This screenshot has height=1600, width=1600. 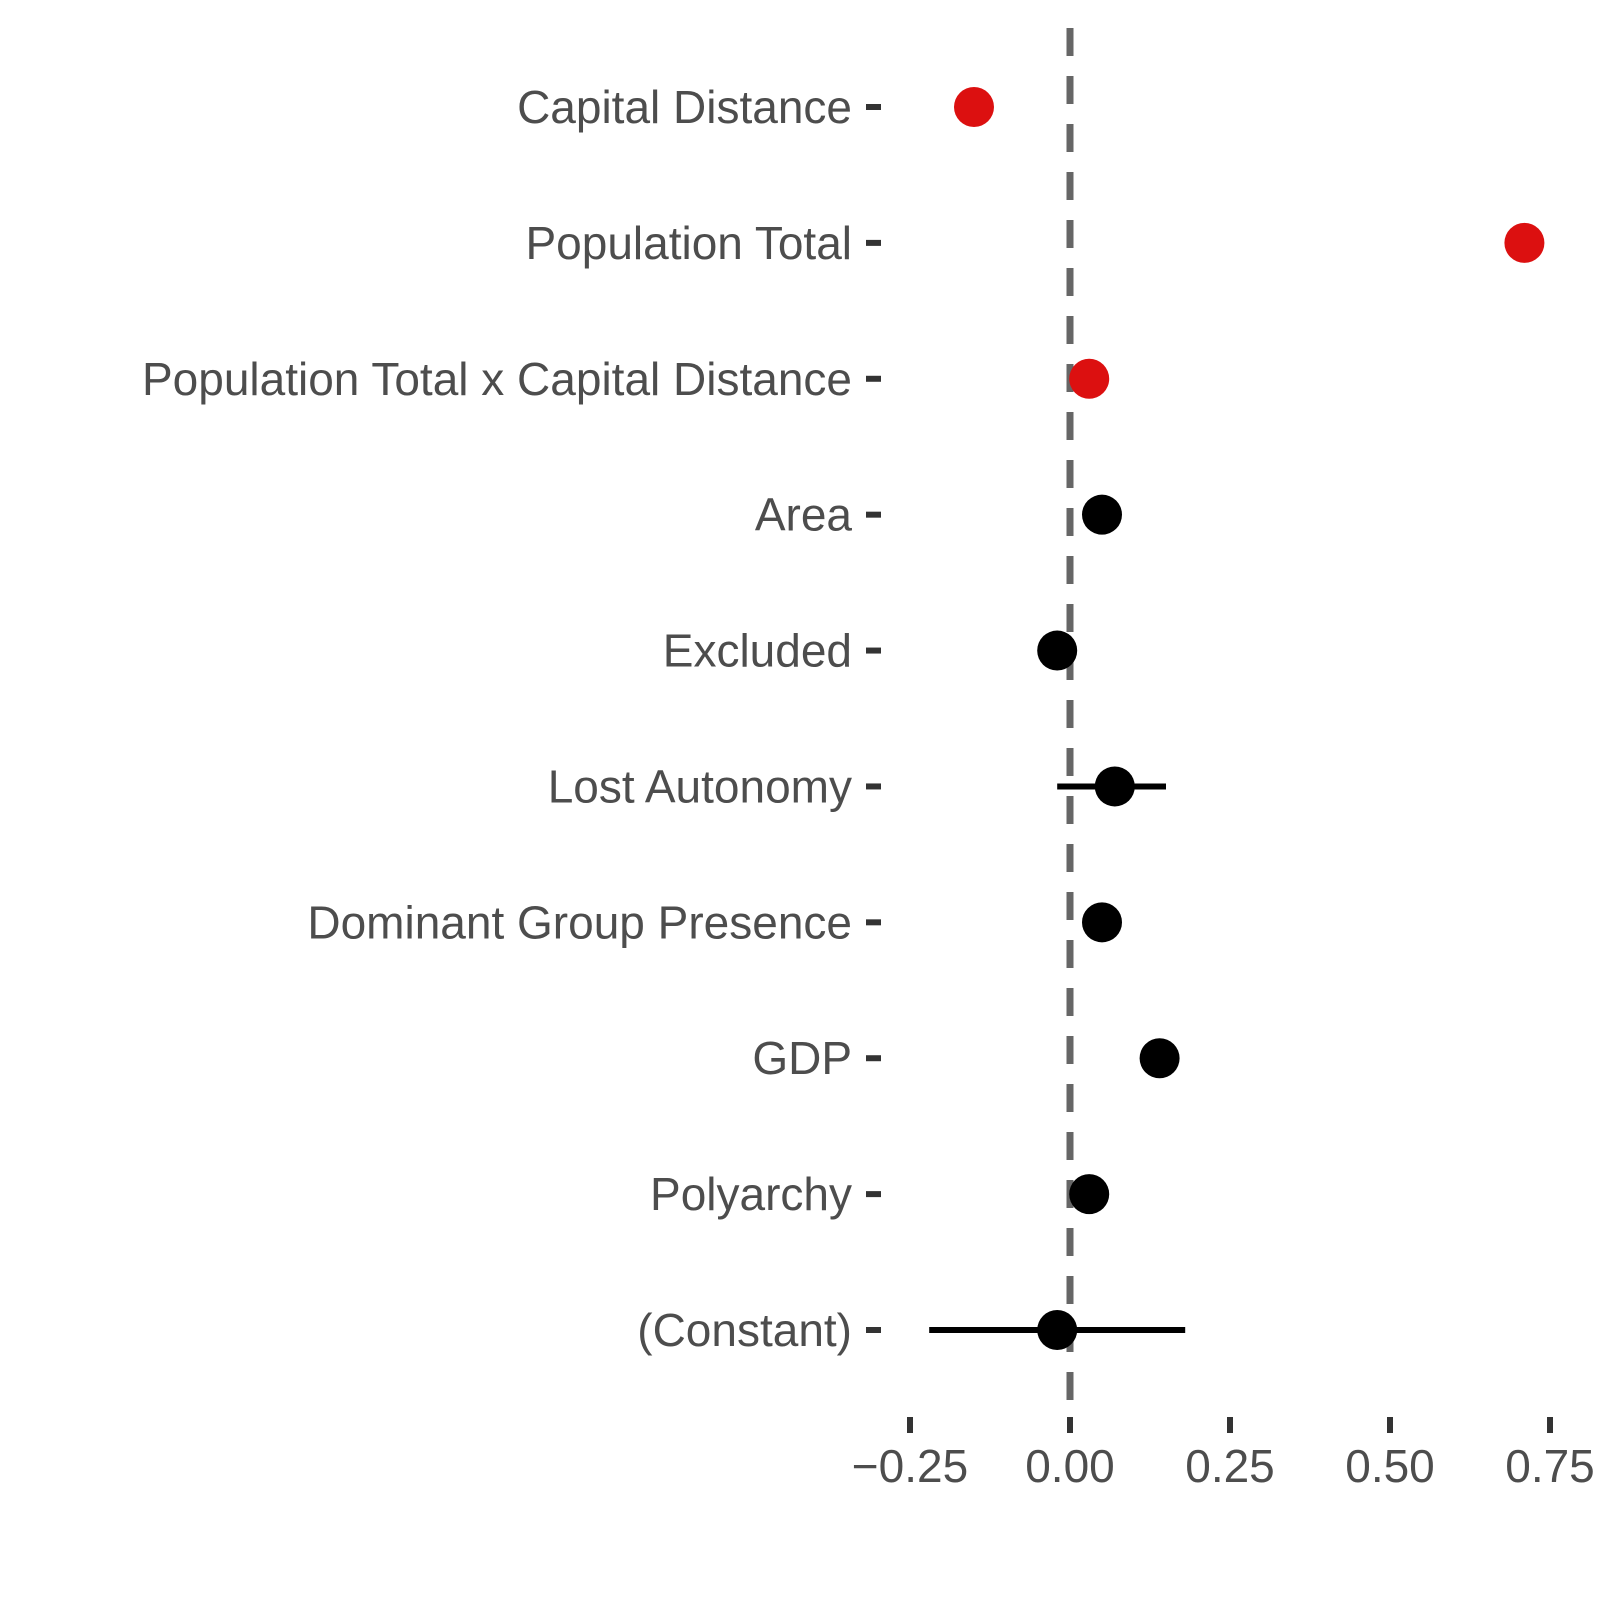 I want to click on category-label: Capital Distance, so click(x=684, y=107).